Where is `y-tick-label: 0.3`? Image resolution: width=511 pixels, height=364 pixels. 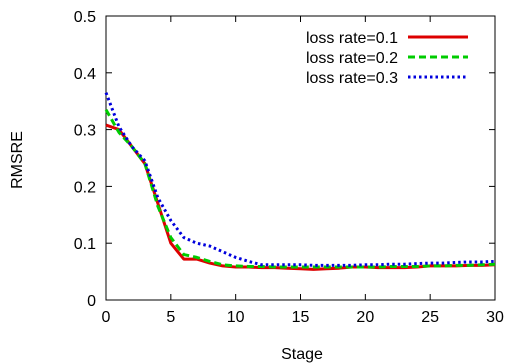
y-tick-label: 0.3 is located at coordinates (85, 131).